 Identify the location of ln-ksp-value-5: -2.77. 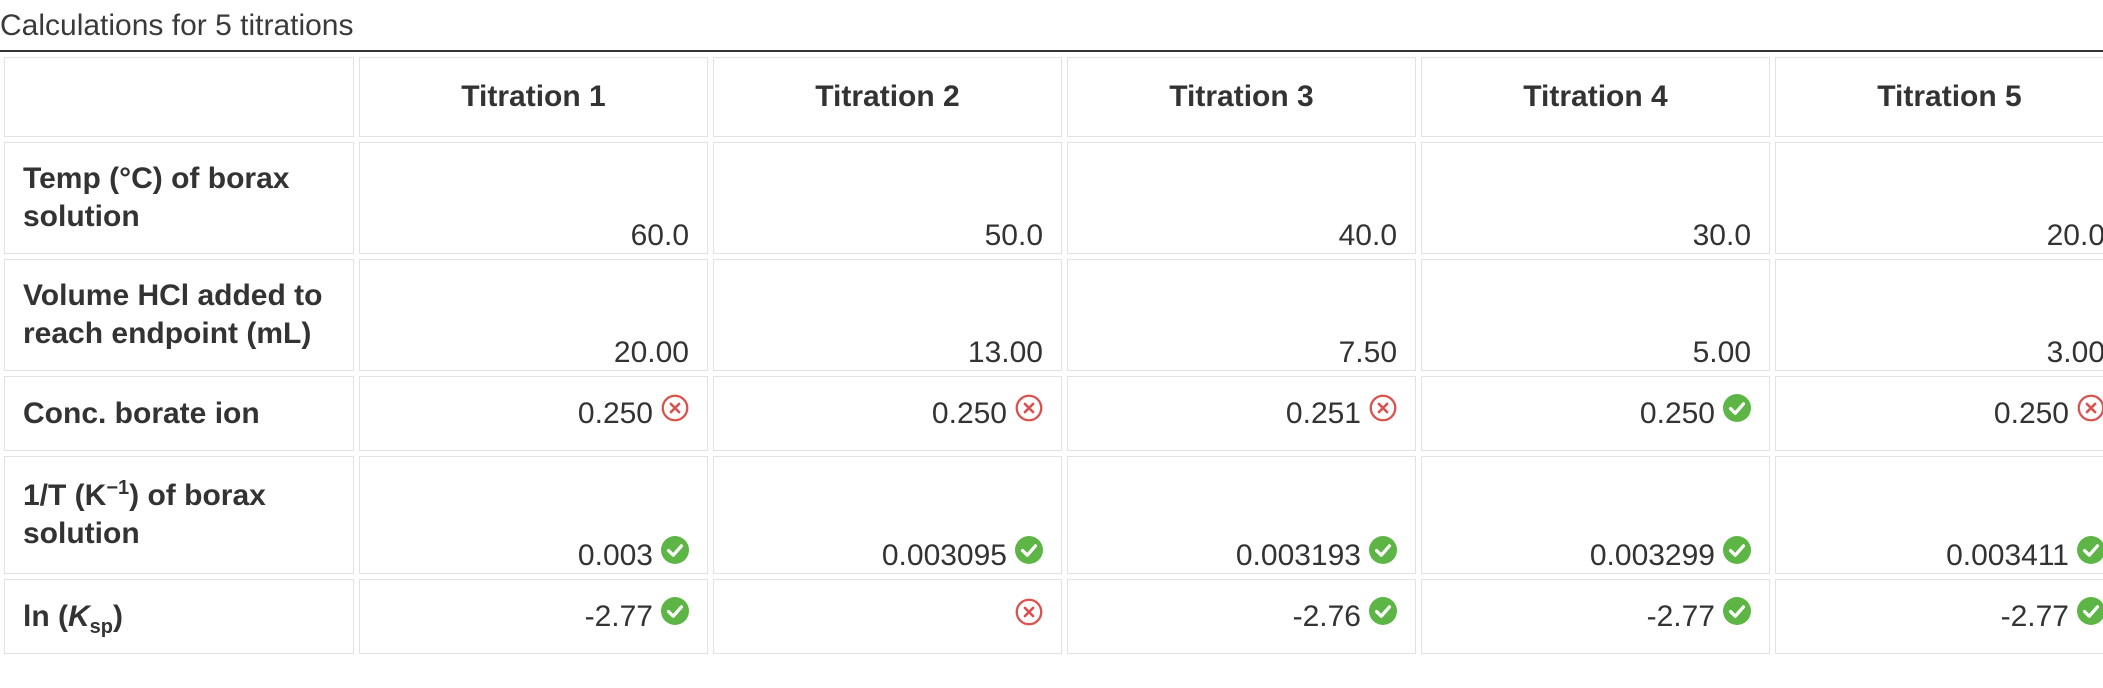
(2034, 617).